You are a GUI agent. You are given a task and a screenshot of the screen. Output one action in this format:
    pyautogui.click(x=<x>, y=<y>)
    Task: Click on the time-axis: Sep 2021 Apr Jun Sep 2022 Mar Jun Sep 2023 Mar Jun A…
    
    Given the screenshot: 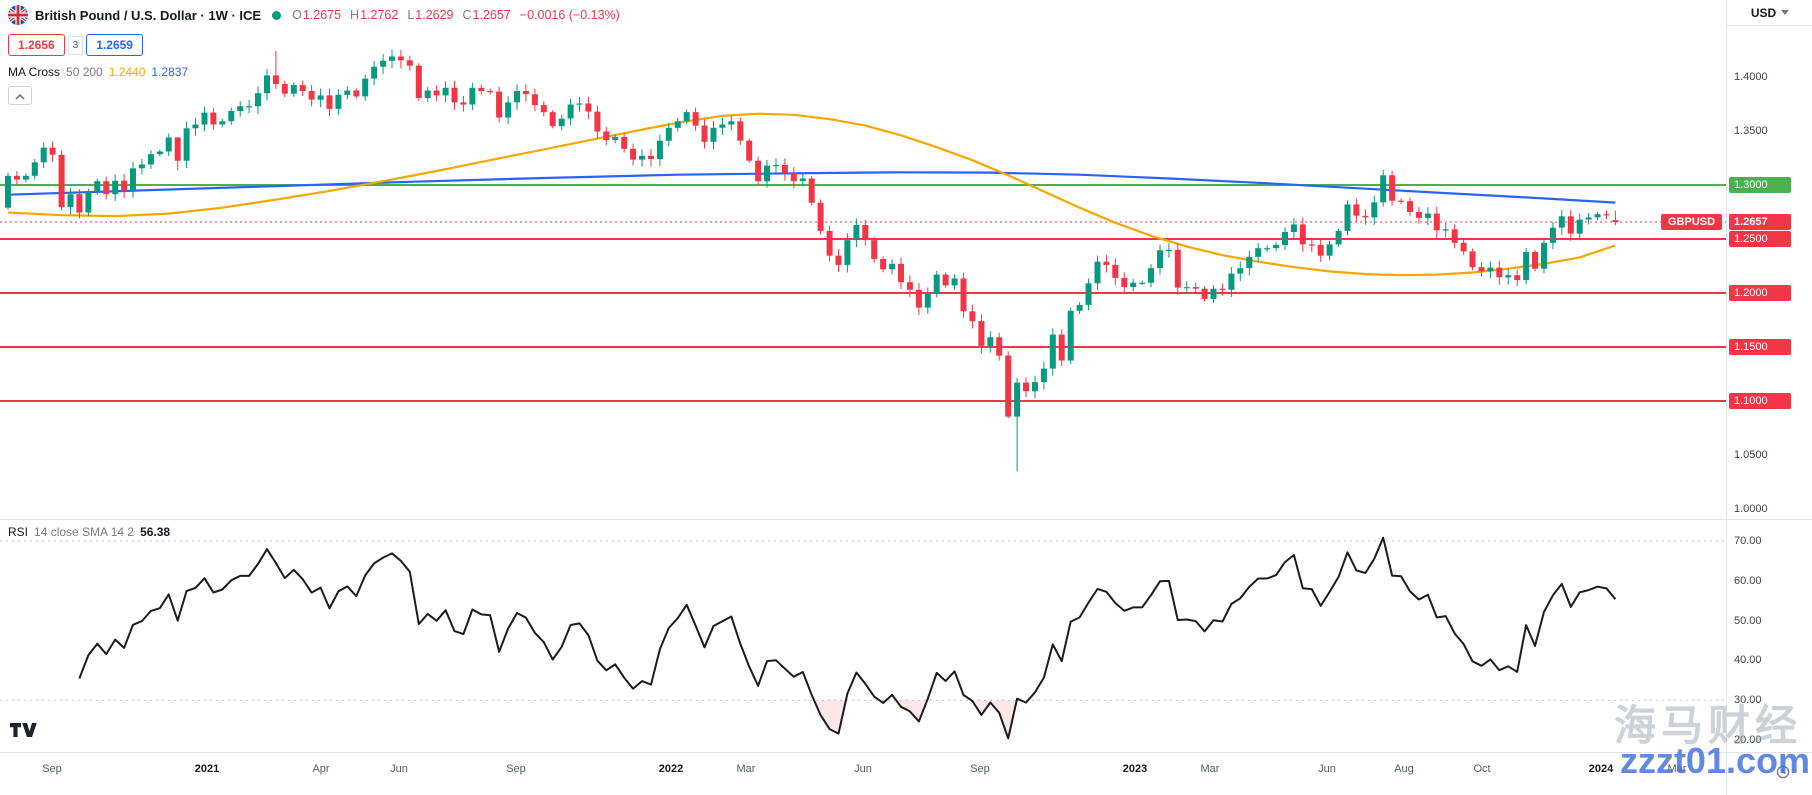 What is the action you would take?
    pyautogui.click(x=863, y=774)
    